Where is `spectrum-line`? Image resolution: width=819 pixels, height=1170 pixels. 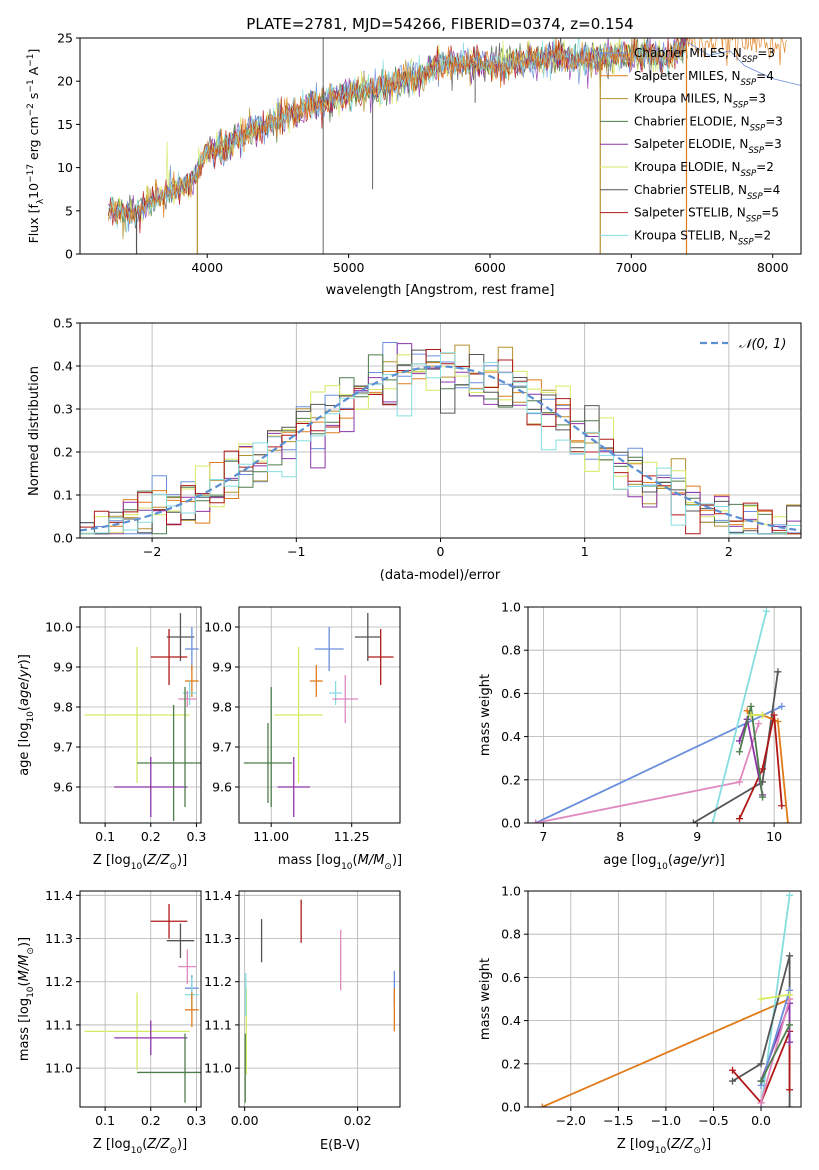 spectrum-line is located at coordinates (447, 131).